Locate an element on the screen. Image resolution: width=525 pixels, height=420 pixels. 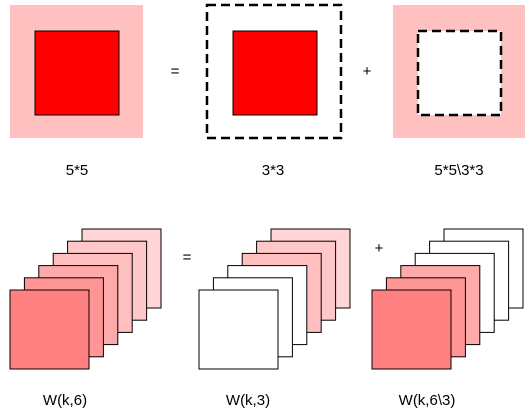
center-kernel-3x3 is located at coordinates (274, 71).